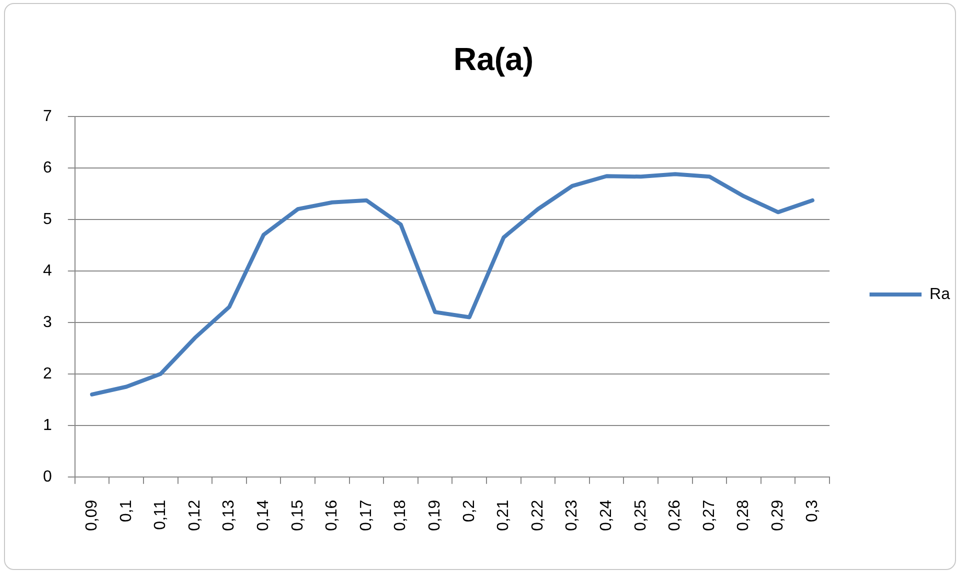  Describe the element at coordinates (297, 515) in the screenshot. I see `x-tick-label: 0,15` at that location.